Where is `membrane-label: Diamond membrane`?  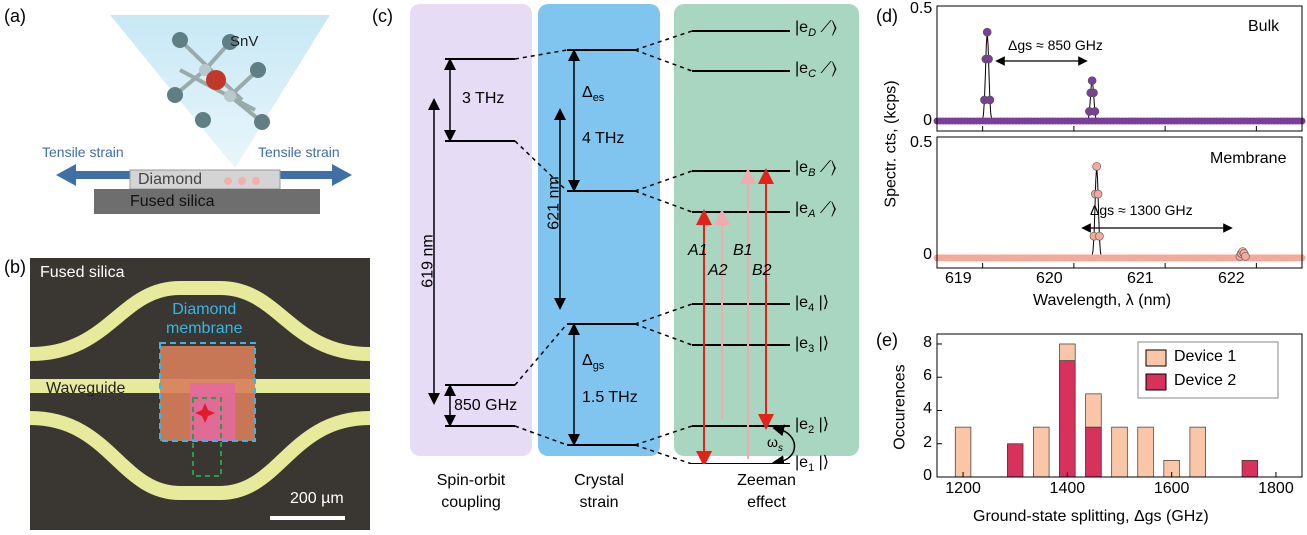
membrane-label: Diamond membrane is located at coordinates (204, 319).